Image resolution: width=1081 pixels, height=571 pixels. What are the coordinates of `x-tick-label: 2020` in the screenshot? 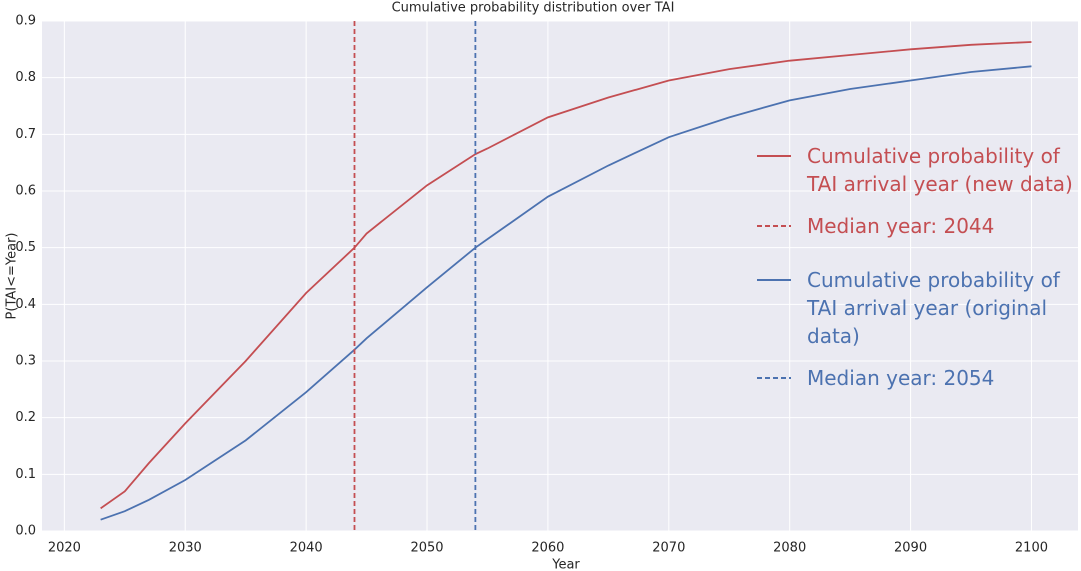 It's located at (64, 548).